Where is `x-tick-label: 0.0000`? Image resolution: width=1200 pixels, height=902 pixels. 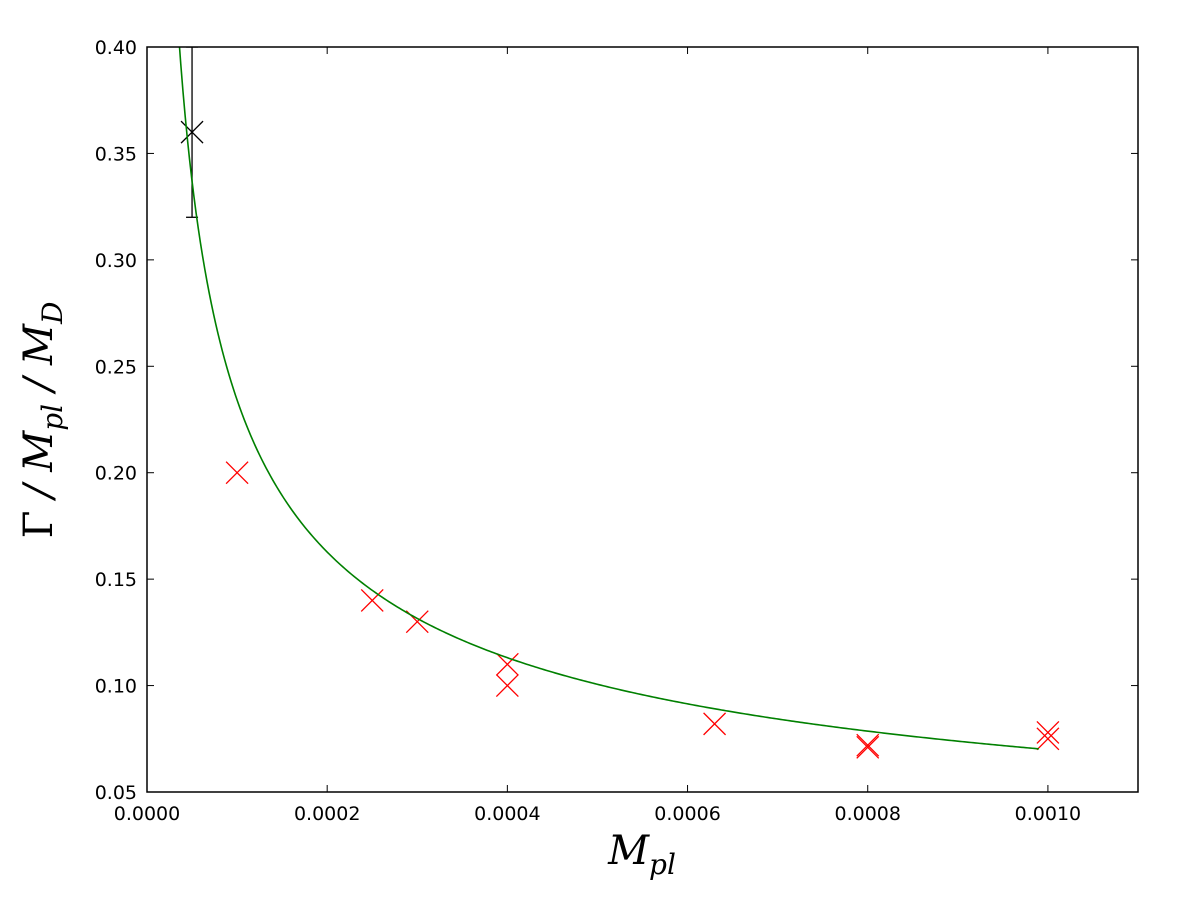 x-tick-label: 0.0000 is located at coordinates (147, 814).